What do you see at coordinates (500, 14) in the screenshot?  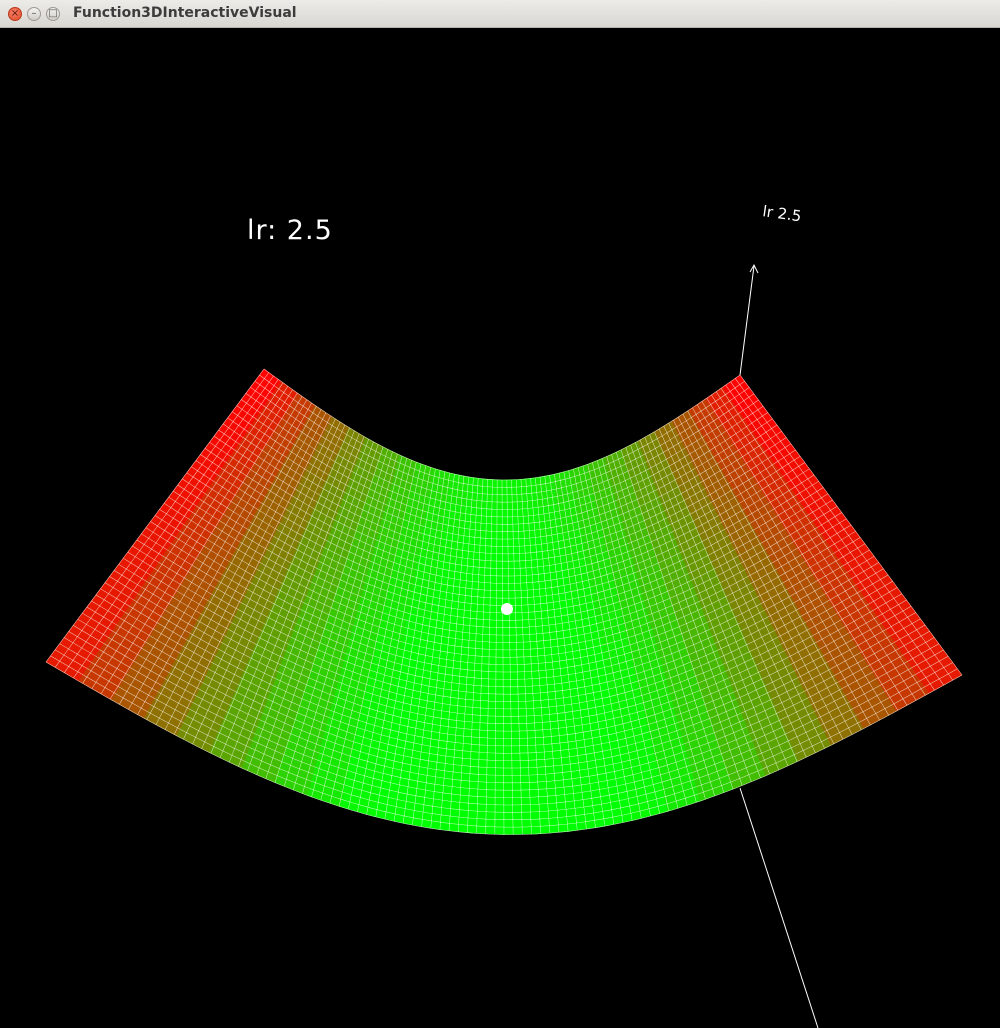 I see `title-bar: × – □ Function3DInteractiveVisual` at bounding box center [500, 14].